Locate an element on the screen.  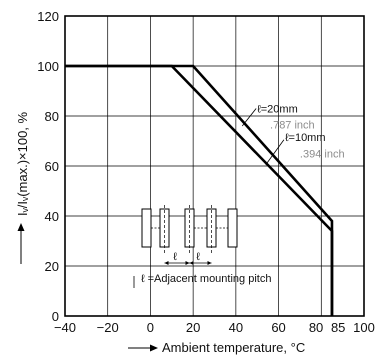
pitch-symbol-right: ℓ is located at coordinates (198, 257).